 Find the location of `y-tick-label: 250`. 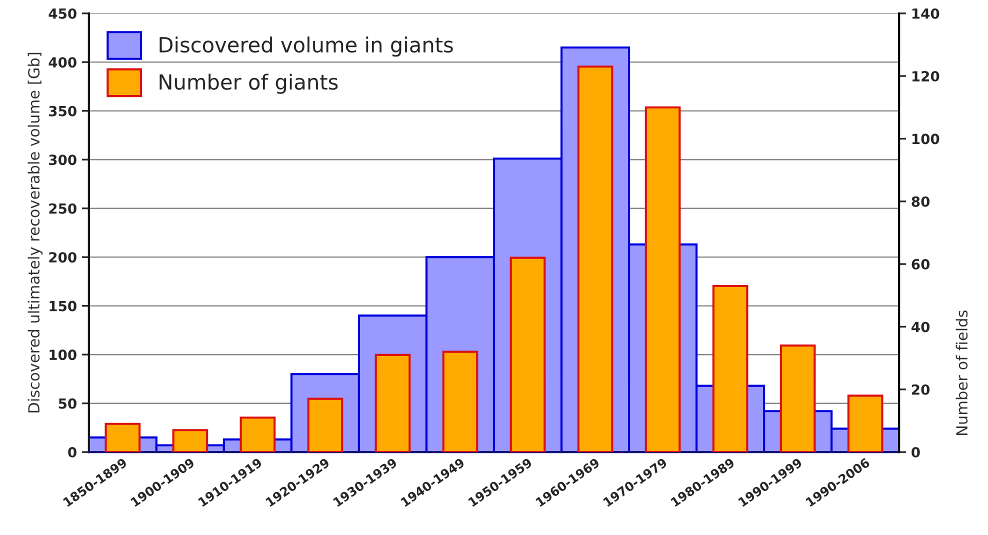

y-tick-label: 250 is located at coordinates (62, 208).